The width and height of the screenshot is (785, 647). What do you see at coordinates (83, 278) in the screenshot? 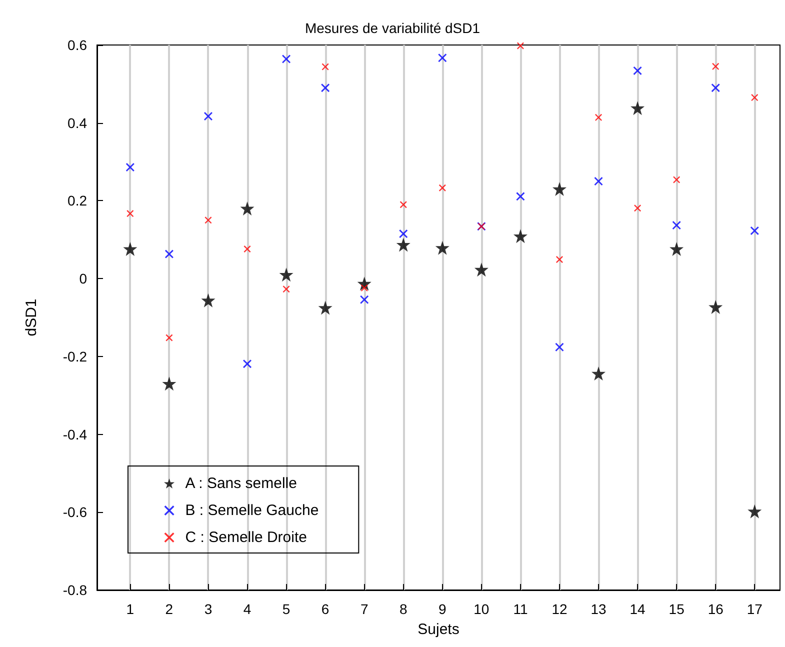
I see `y-tick-label: 0` at bounding box center [83, 278].